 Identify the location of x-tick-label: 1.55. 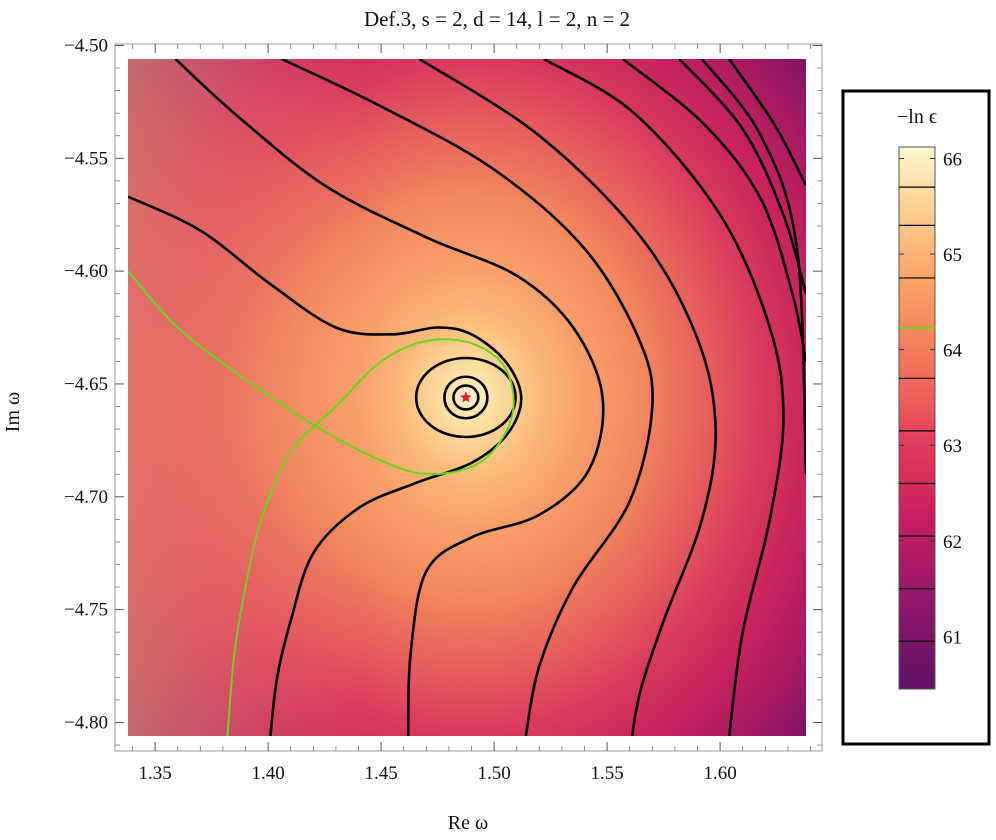
(606, 773).